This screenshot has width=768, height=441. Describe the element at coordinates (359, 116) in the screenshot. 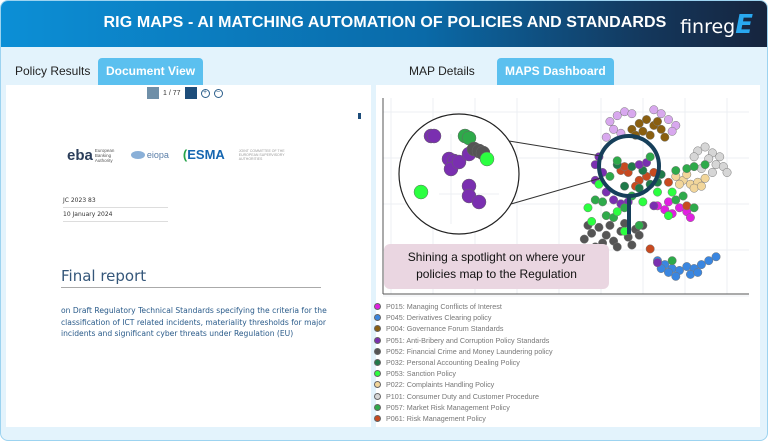

I see `scrollbar-thumb` at that location.